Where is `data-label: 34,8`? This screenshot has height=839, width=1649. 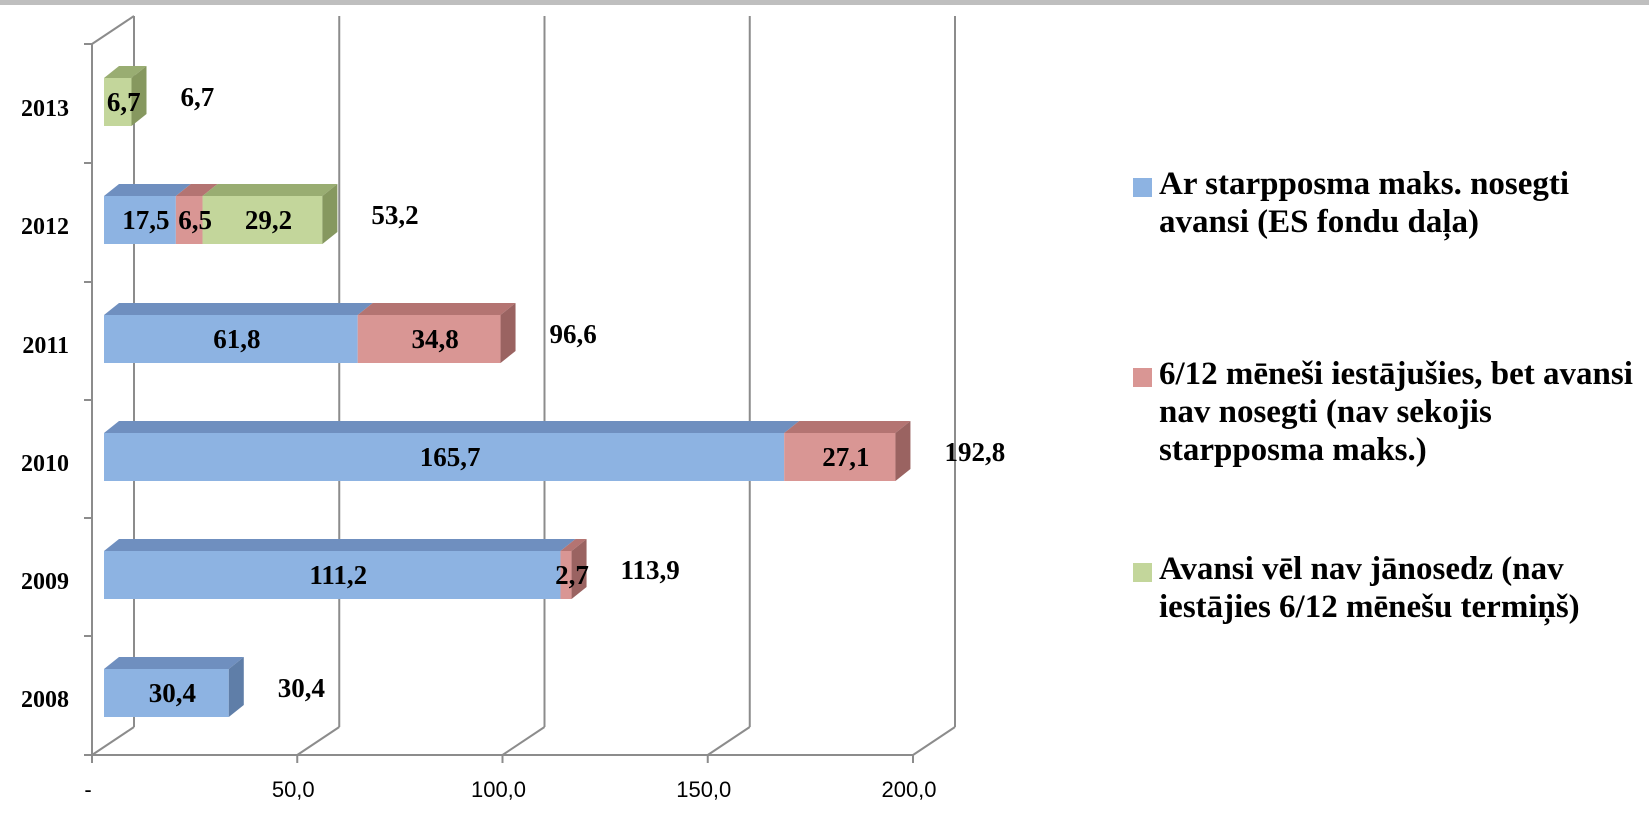 data-label: 34,8 is located at coordinates (434, 339).